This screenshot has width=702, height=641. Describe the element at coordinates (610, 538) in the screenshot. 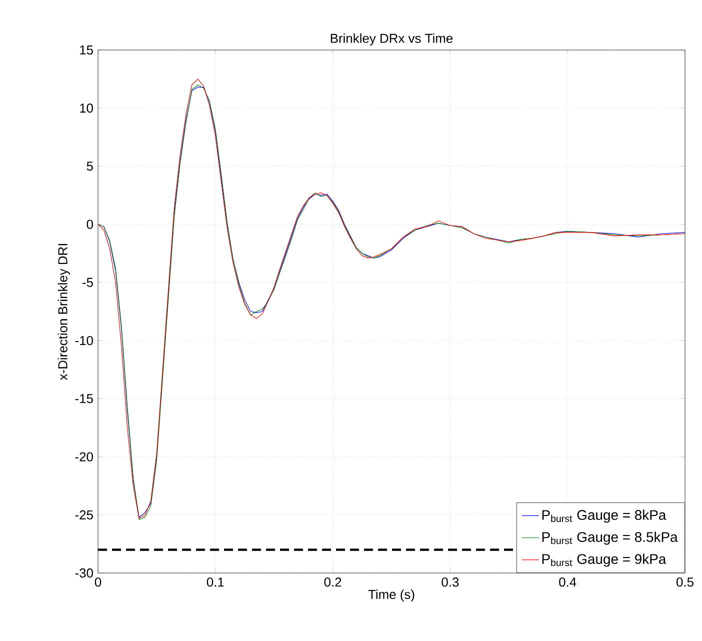

I see `legend-label: P$_{burst}$ Gauge = 8.5kPa` at that location.